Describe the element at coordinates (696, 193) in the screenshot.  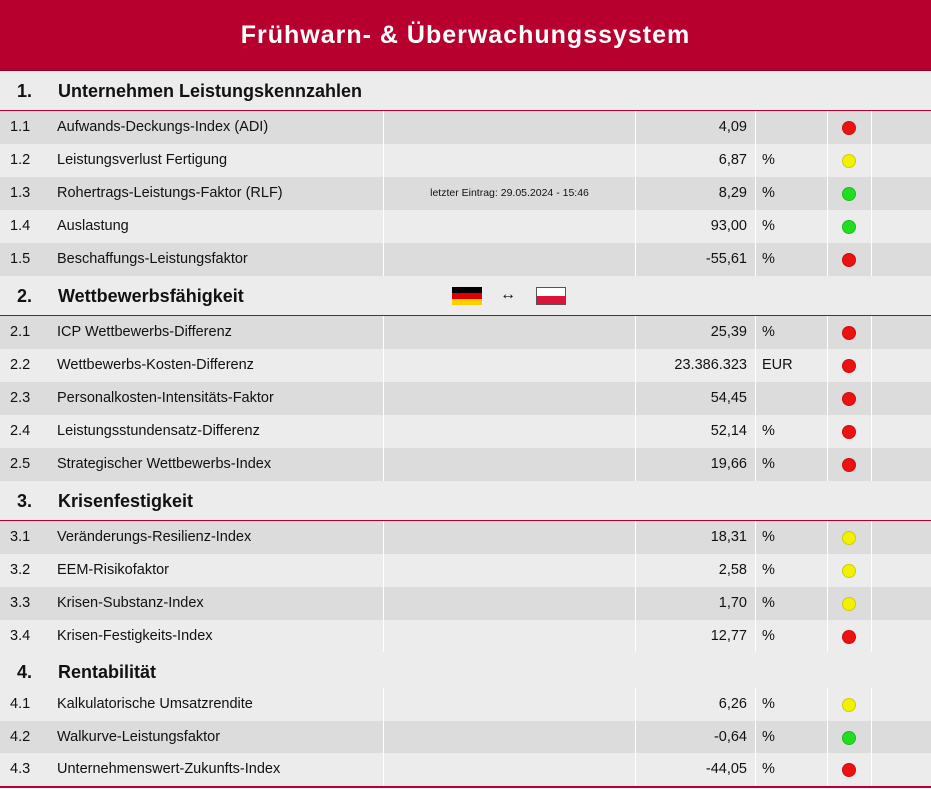
I see `row-value: 8,29` at that location.